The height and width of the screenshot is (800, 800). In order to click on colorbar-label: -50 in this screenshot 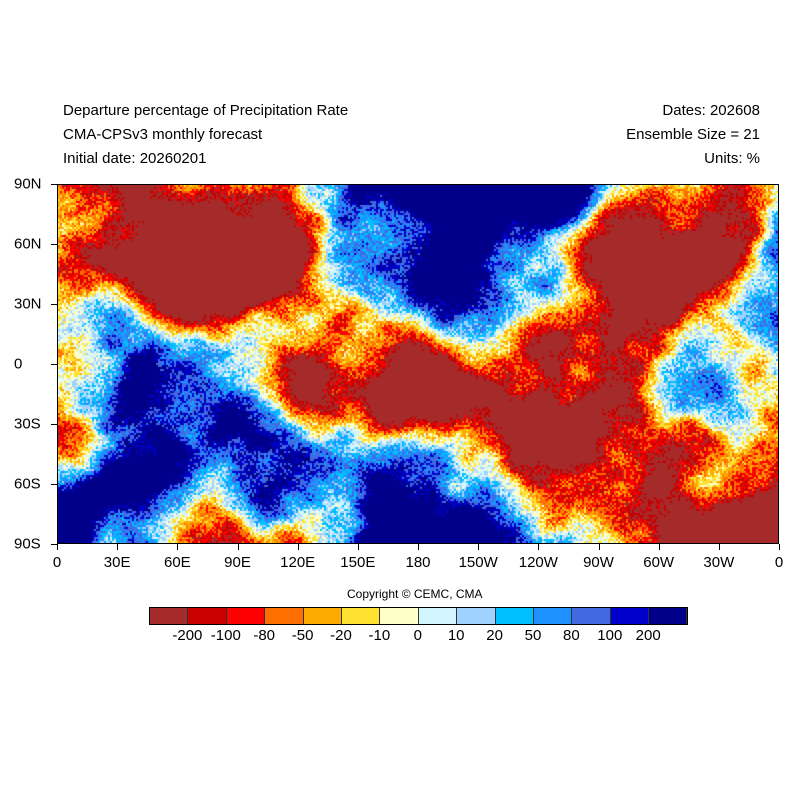, I will do `click(302, 635)`.